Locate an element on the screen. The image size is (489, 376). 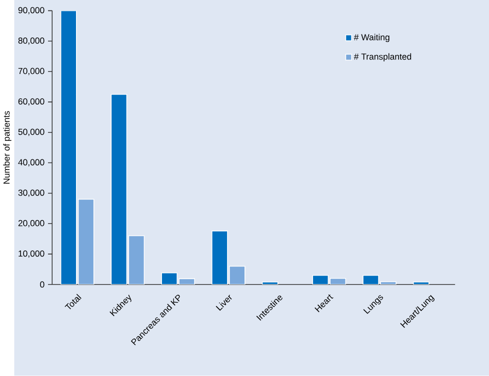
y-tick-label: 50,000 is located at coordinates (31, 132).